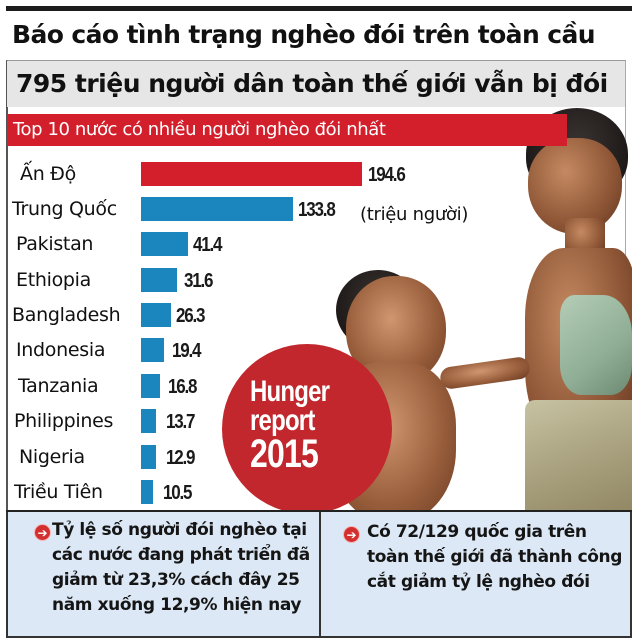 The width and height of the screenshot is (632, 640). What do you see at coordinates (178, 493) in the screenshot?
I see `bar-value: 10.5` at bounding box center [178, 493].